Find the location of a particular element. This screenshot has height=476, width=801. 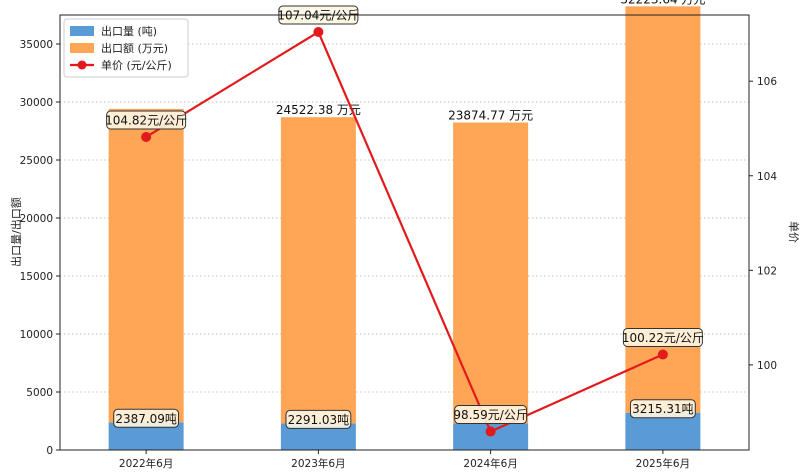

y-tick-label: 35000 is located at coordinates (36, 45).